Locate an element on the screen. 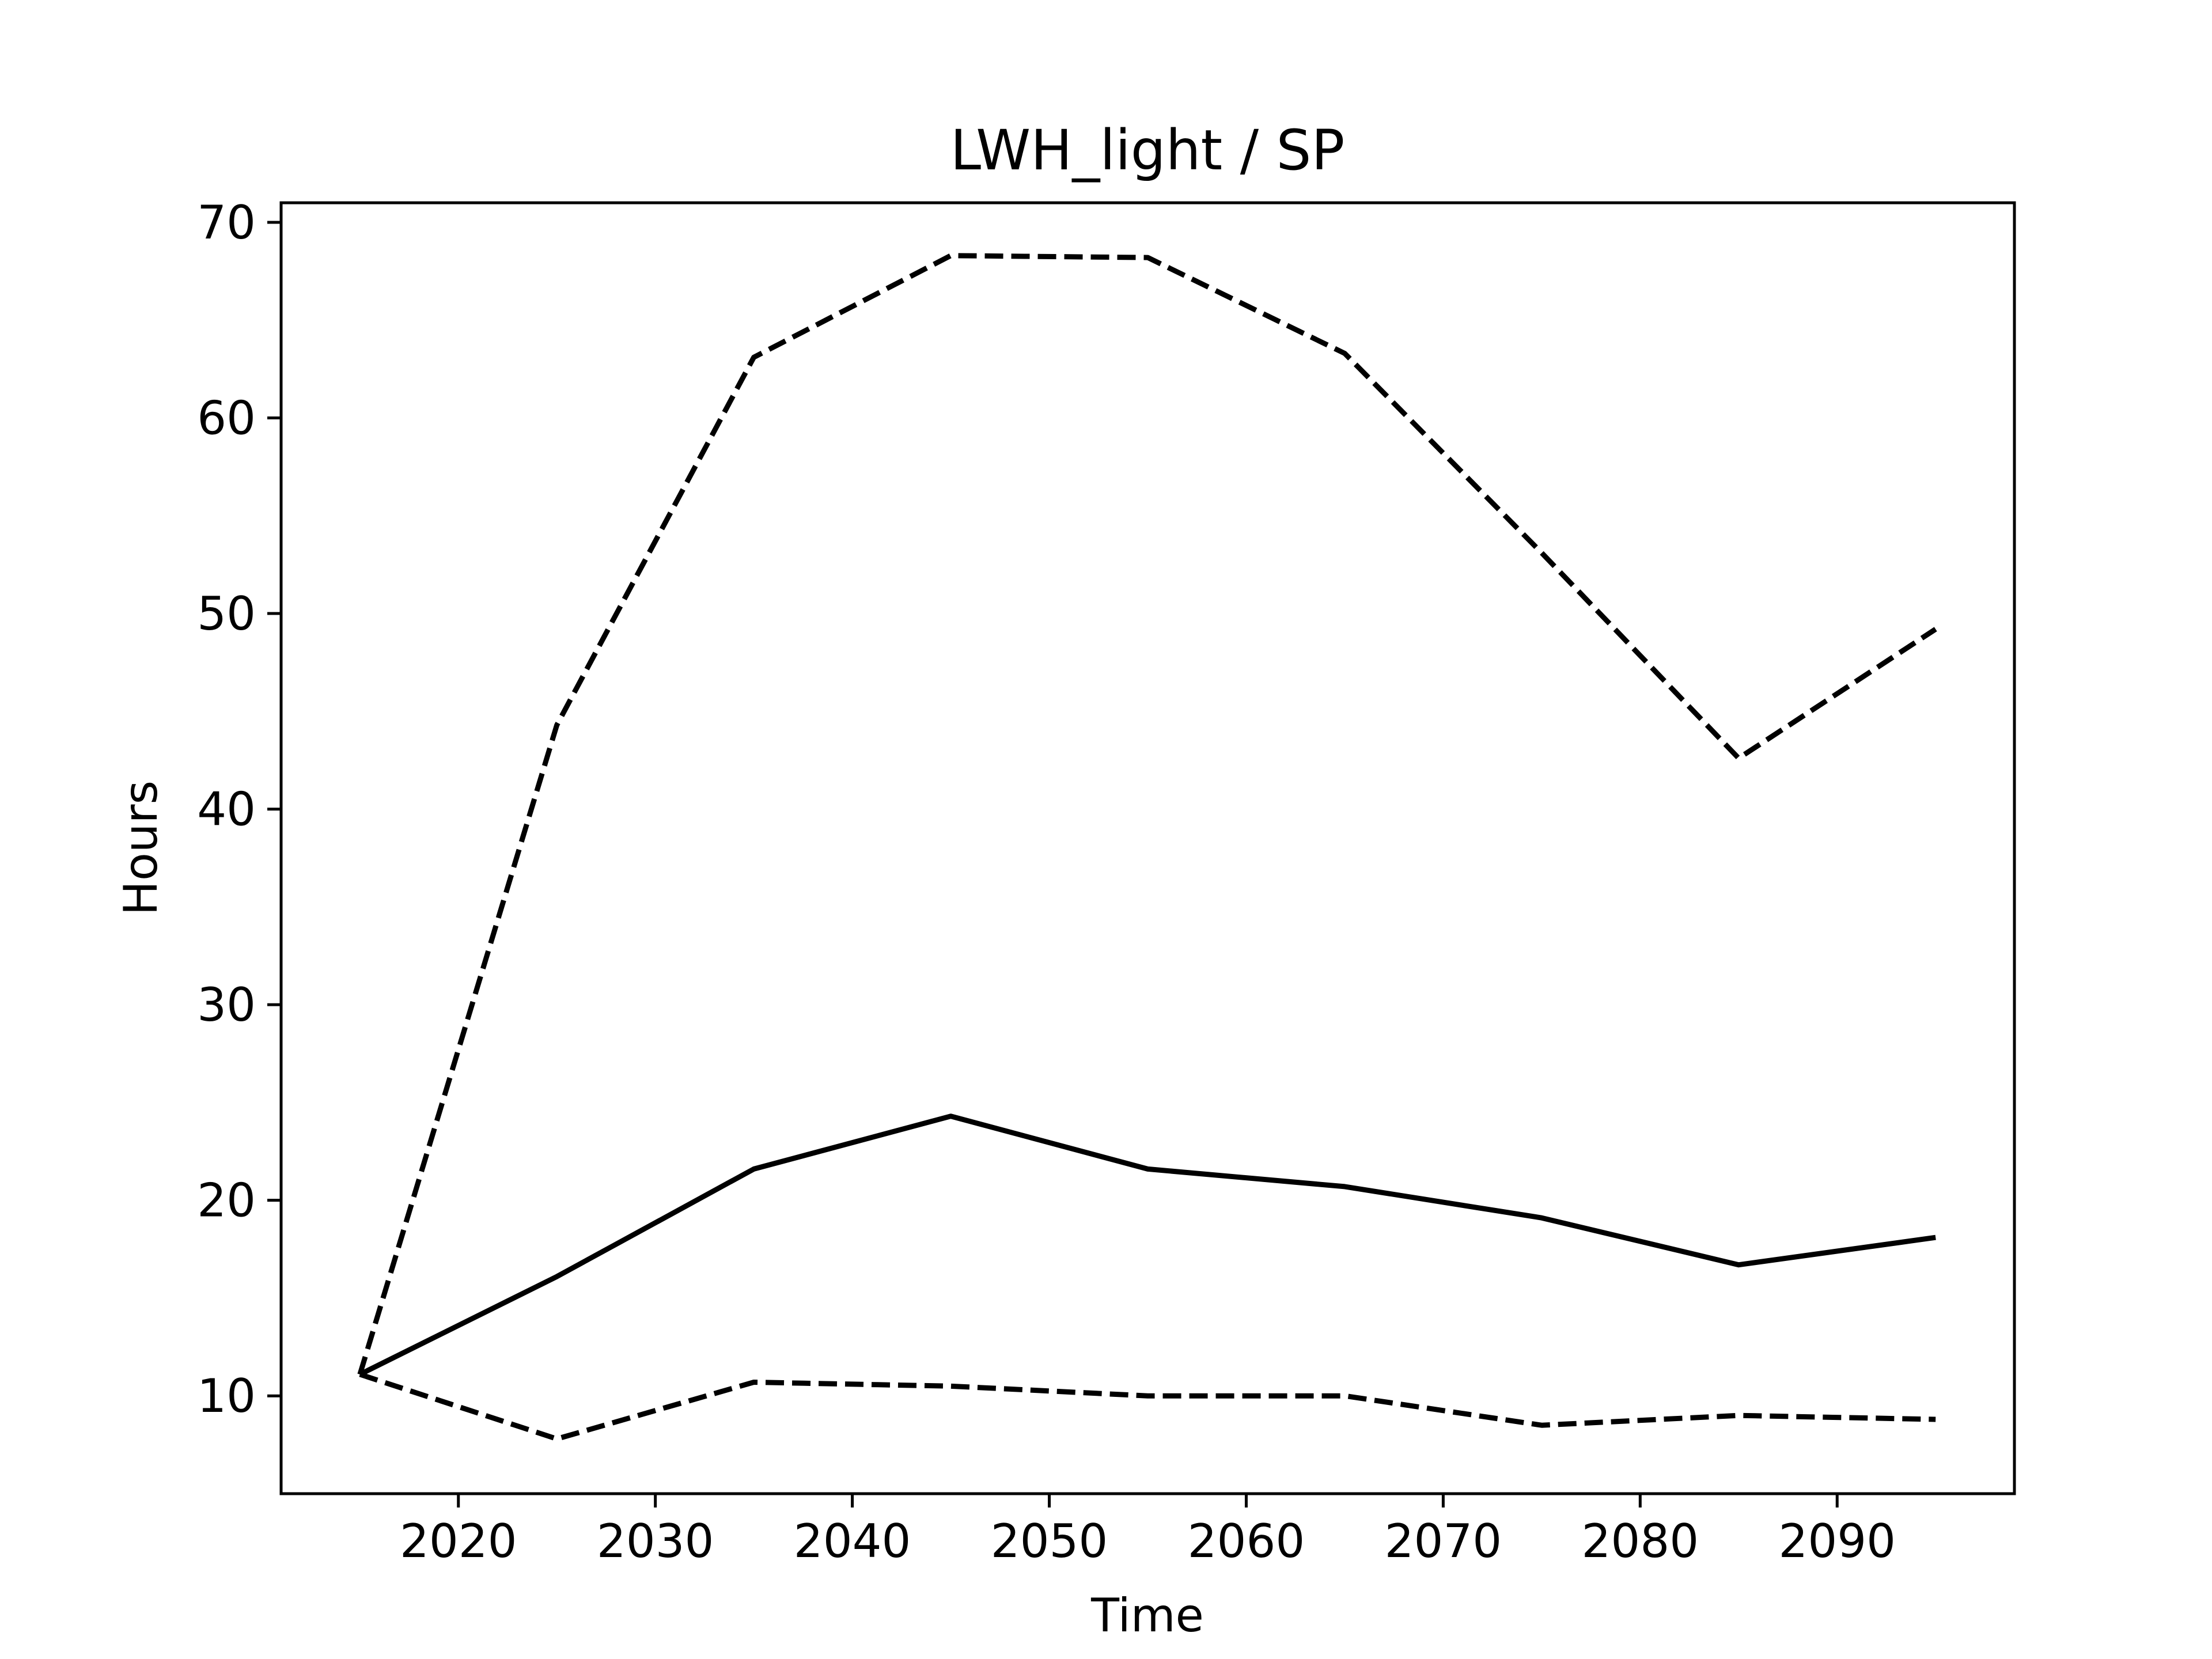  y-axis: 10 20 30 40 50 60 70 is located at coordinates (239, 809).